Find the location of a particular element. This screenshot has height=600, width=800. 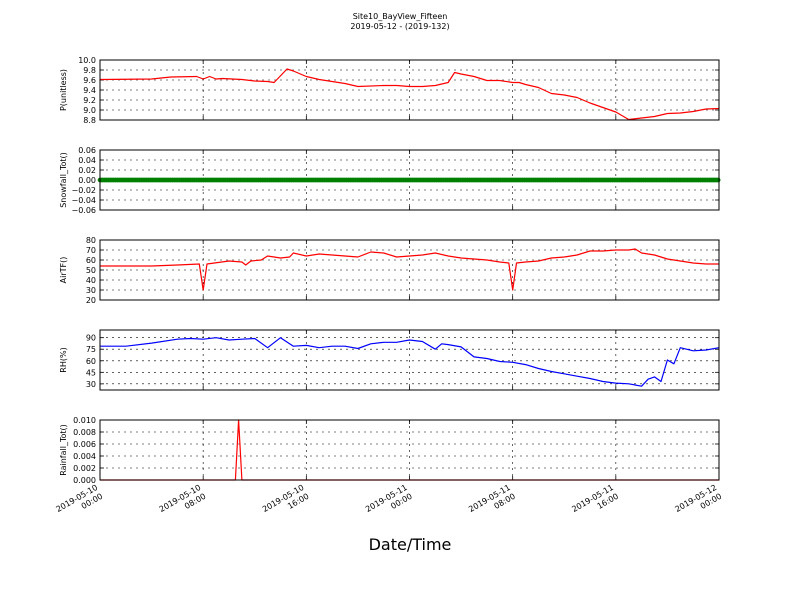

y-tick-label: 0.04 is located at coordinates (87, 160).